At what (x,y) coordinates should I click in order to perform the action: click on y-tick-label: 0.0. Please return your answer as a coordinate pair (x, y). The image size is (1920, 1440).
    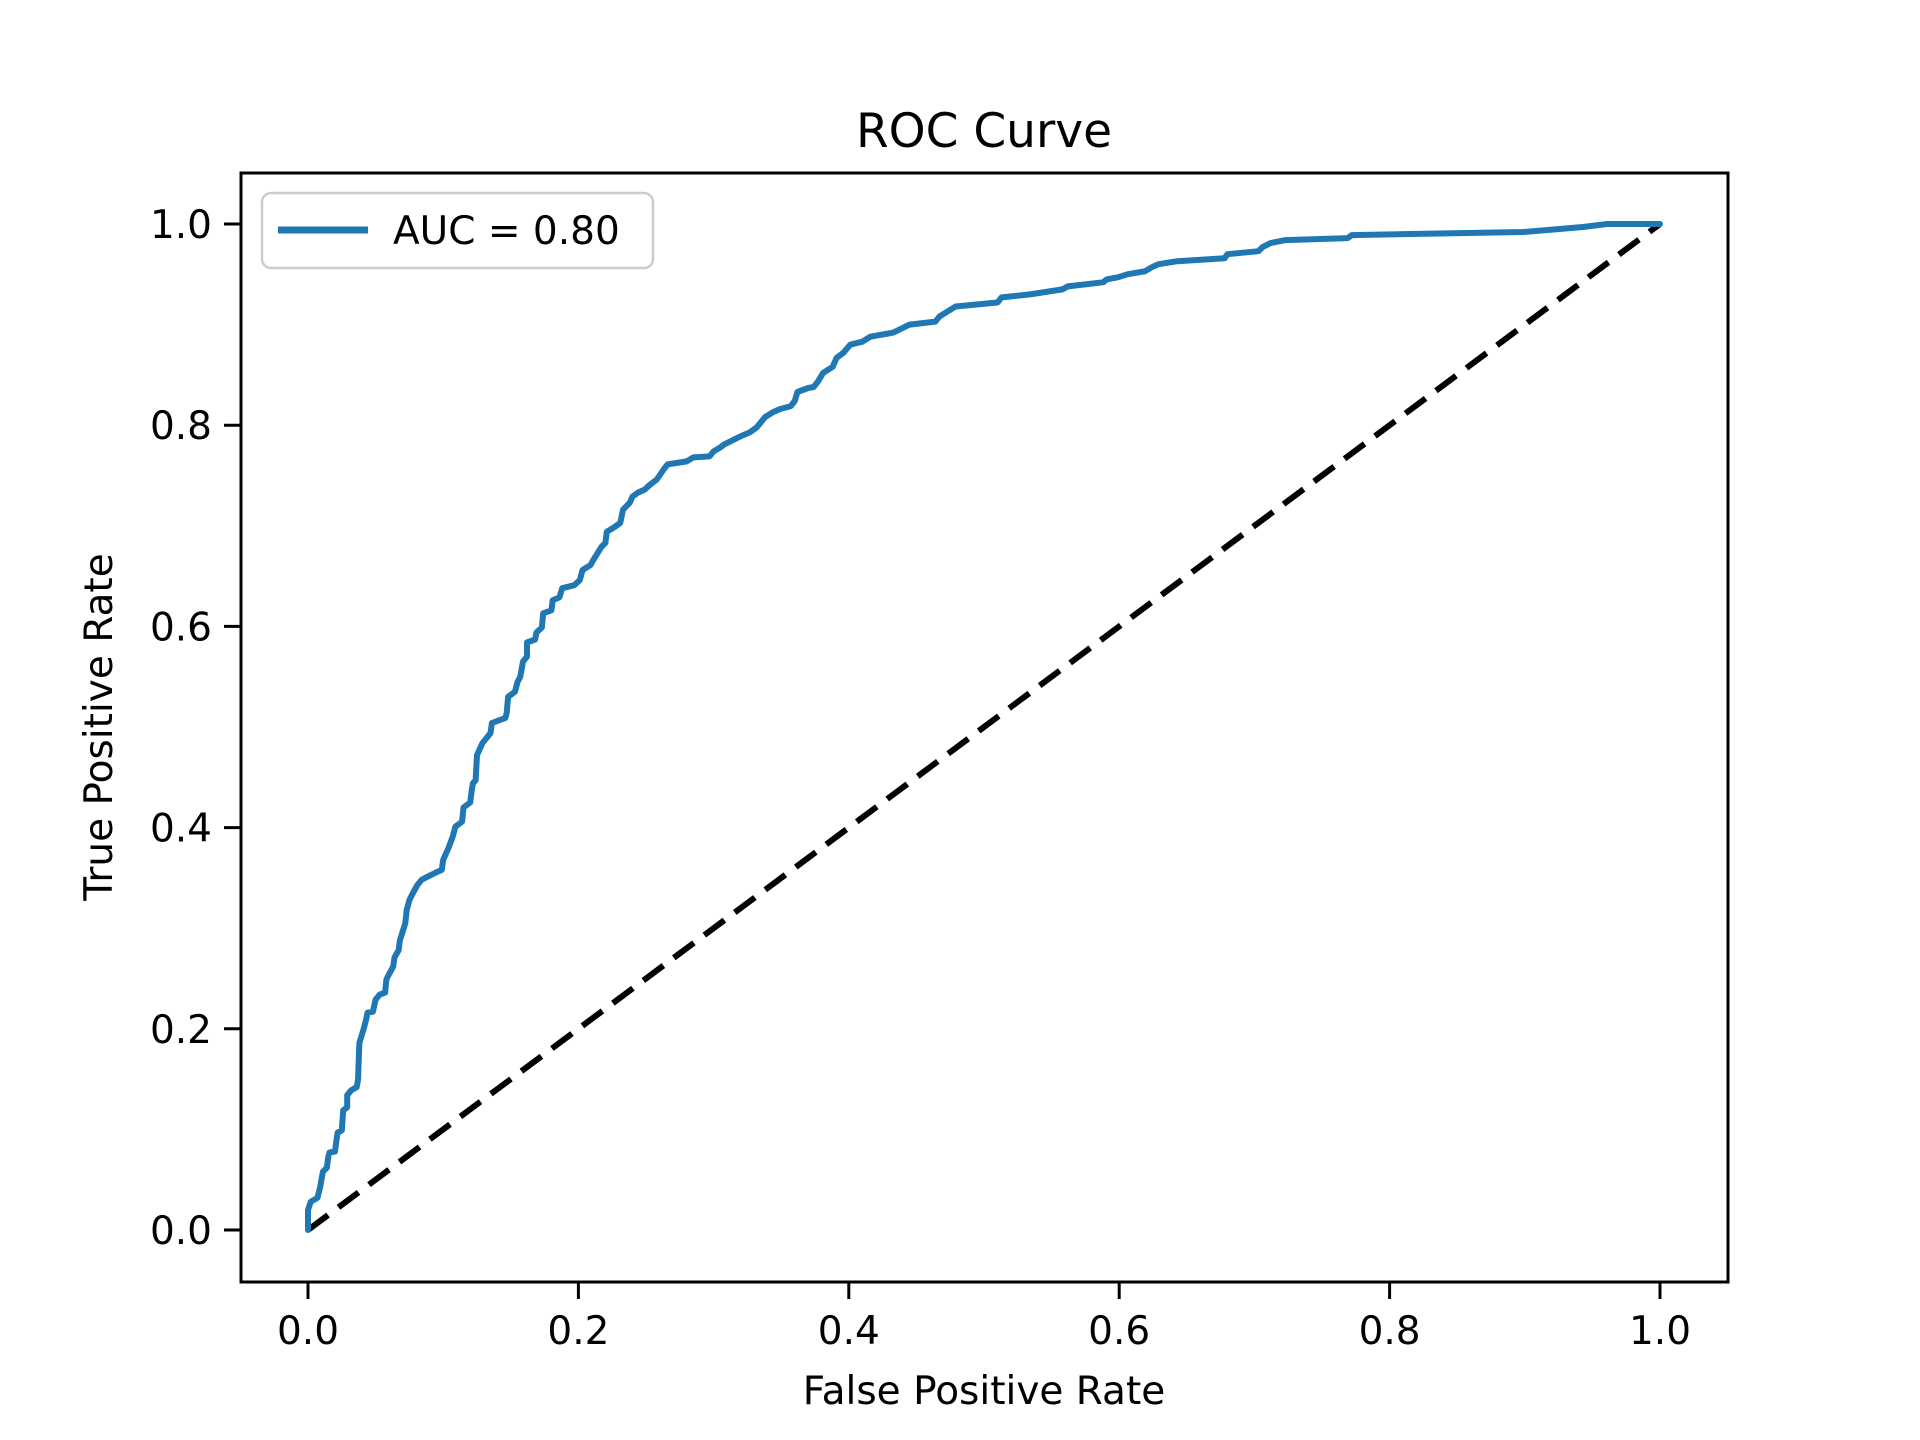
    Looking at the image, I should click on (181, 1231).